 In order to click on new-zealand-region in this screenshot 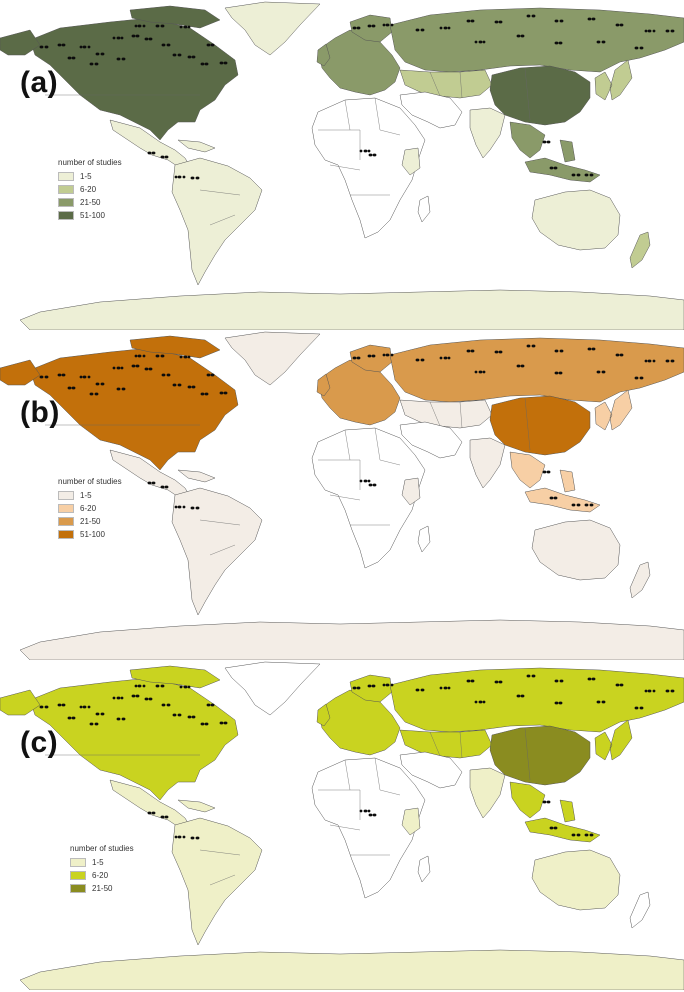, I will do `click(640, 250)`.